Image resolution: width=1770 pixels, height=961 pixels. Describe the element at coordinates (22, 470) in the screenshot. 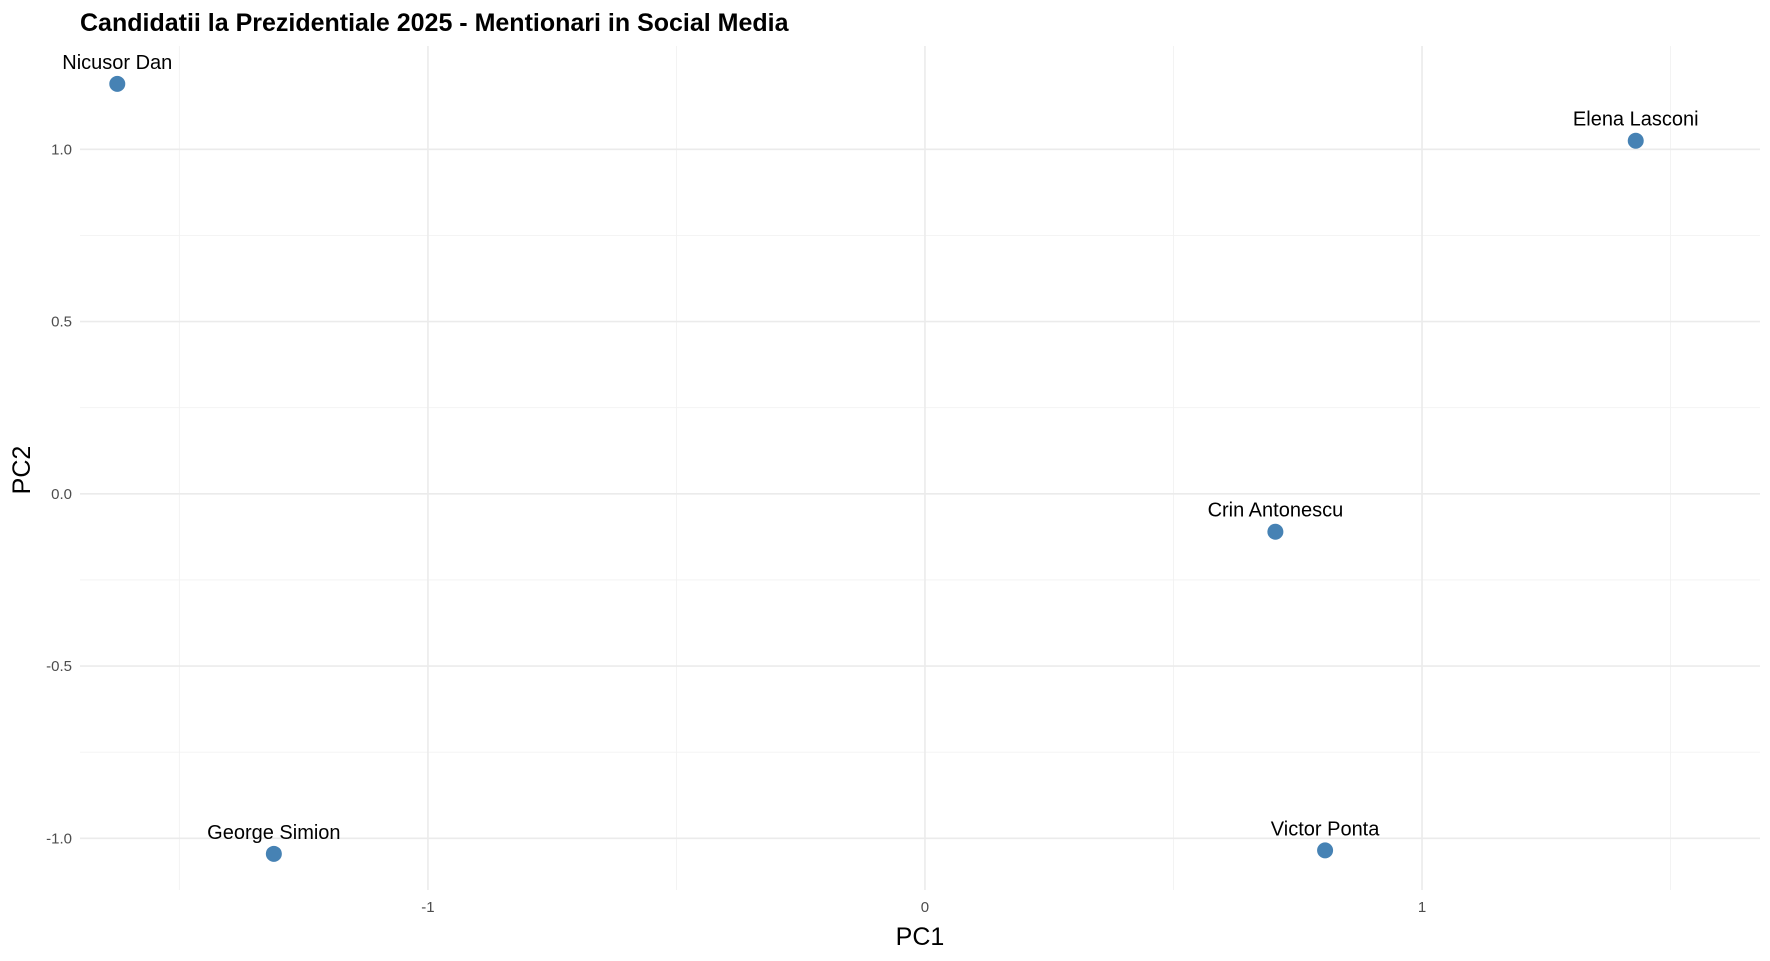

I see `y-axis-title: PC2` at that location.